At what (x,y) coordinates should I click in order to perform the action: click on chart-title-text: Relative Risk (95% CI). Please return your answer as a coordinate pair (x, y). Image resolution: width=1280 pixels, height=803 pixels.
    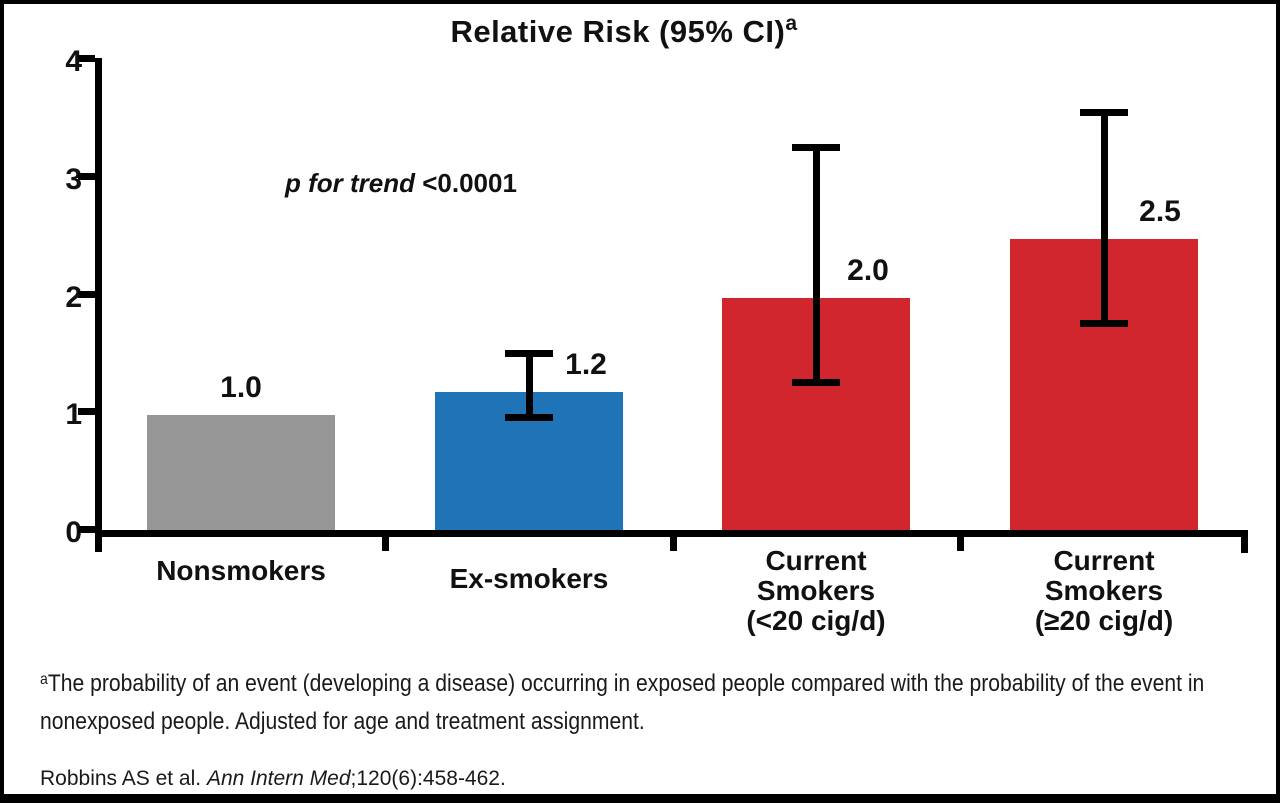
    Looking at the image, I should click on (618, 31).